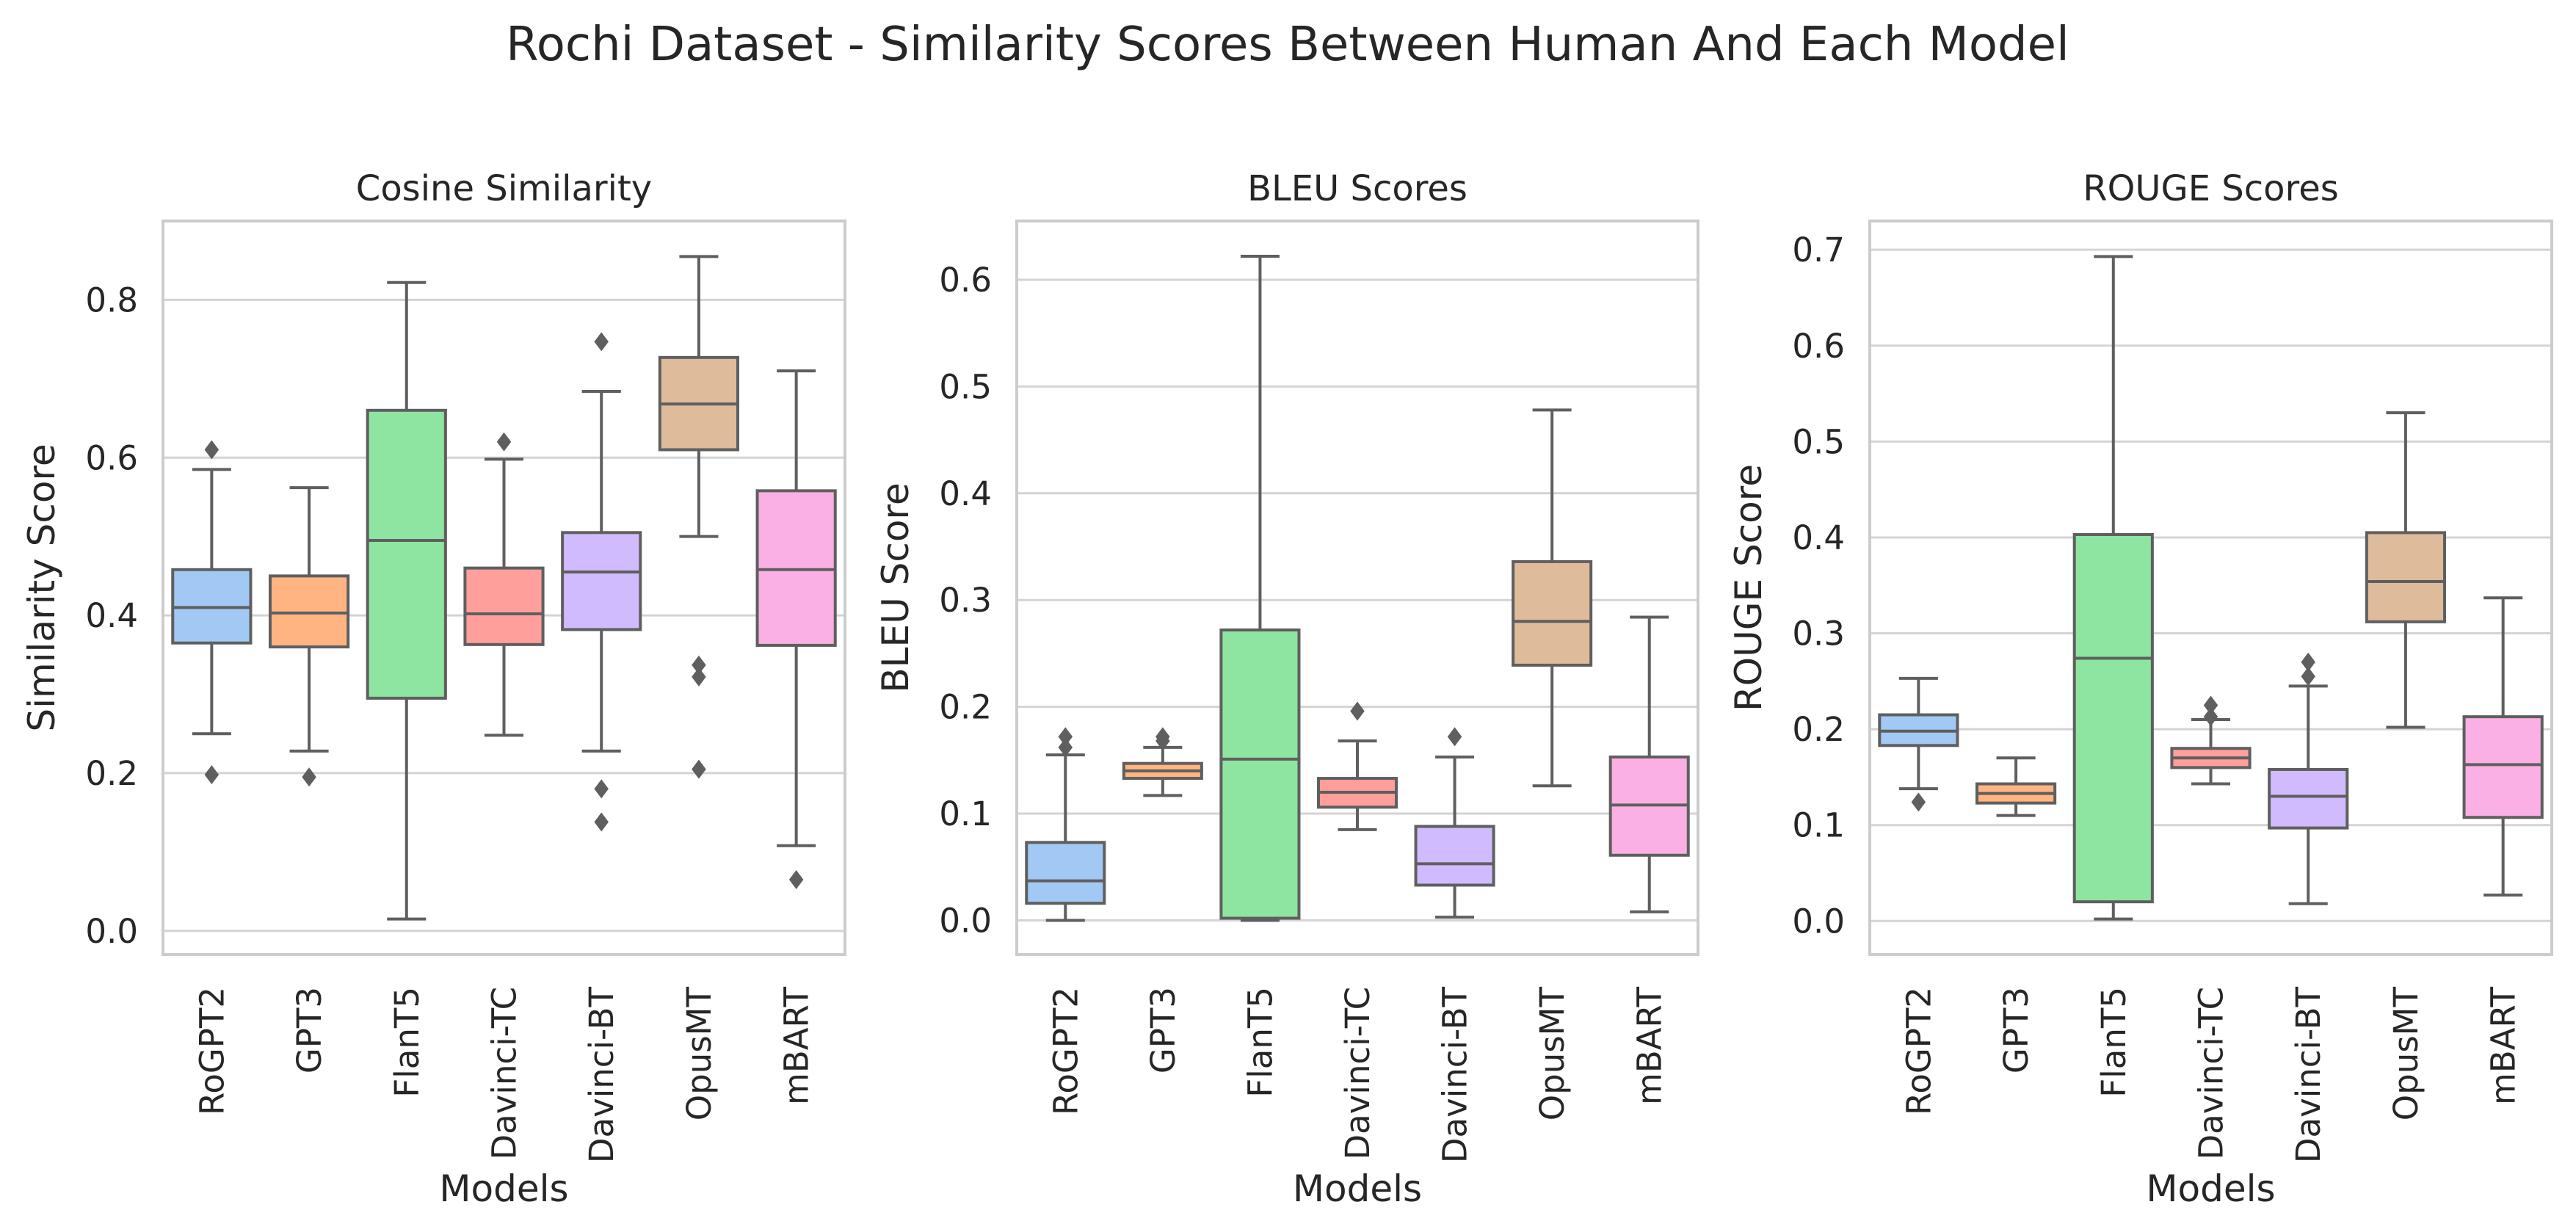 The image size is (2576, 1224). What do you see at coordinates (1749, 587) in the screenshot?
I see `y-axis-label: ROUGE Score` at bounding box center [1749, 587].